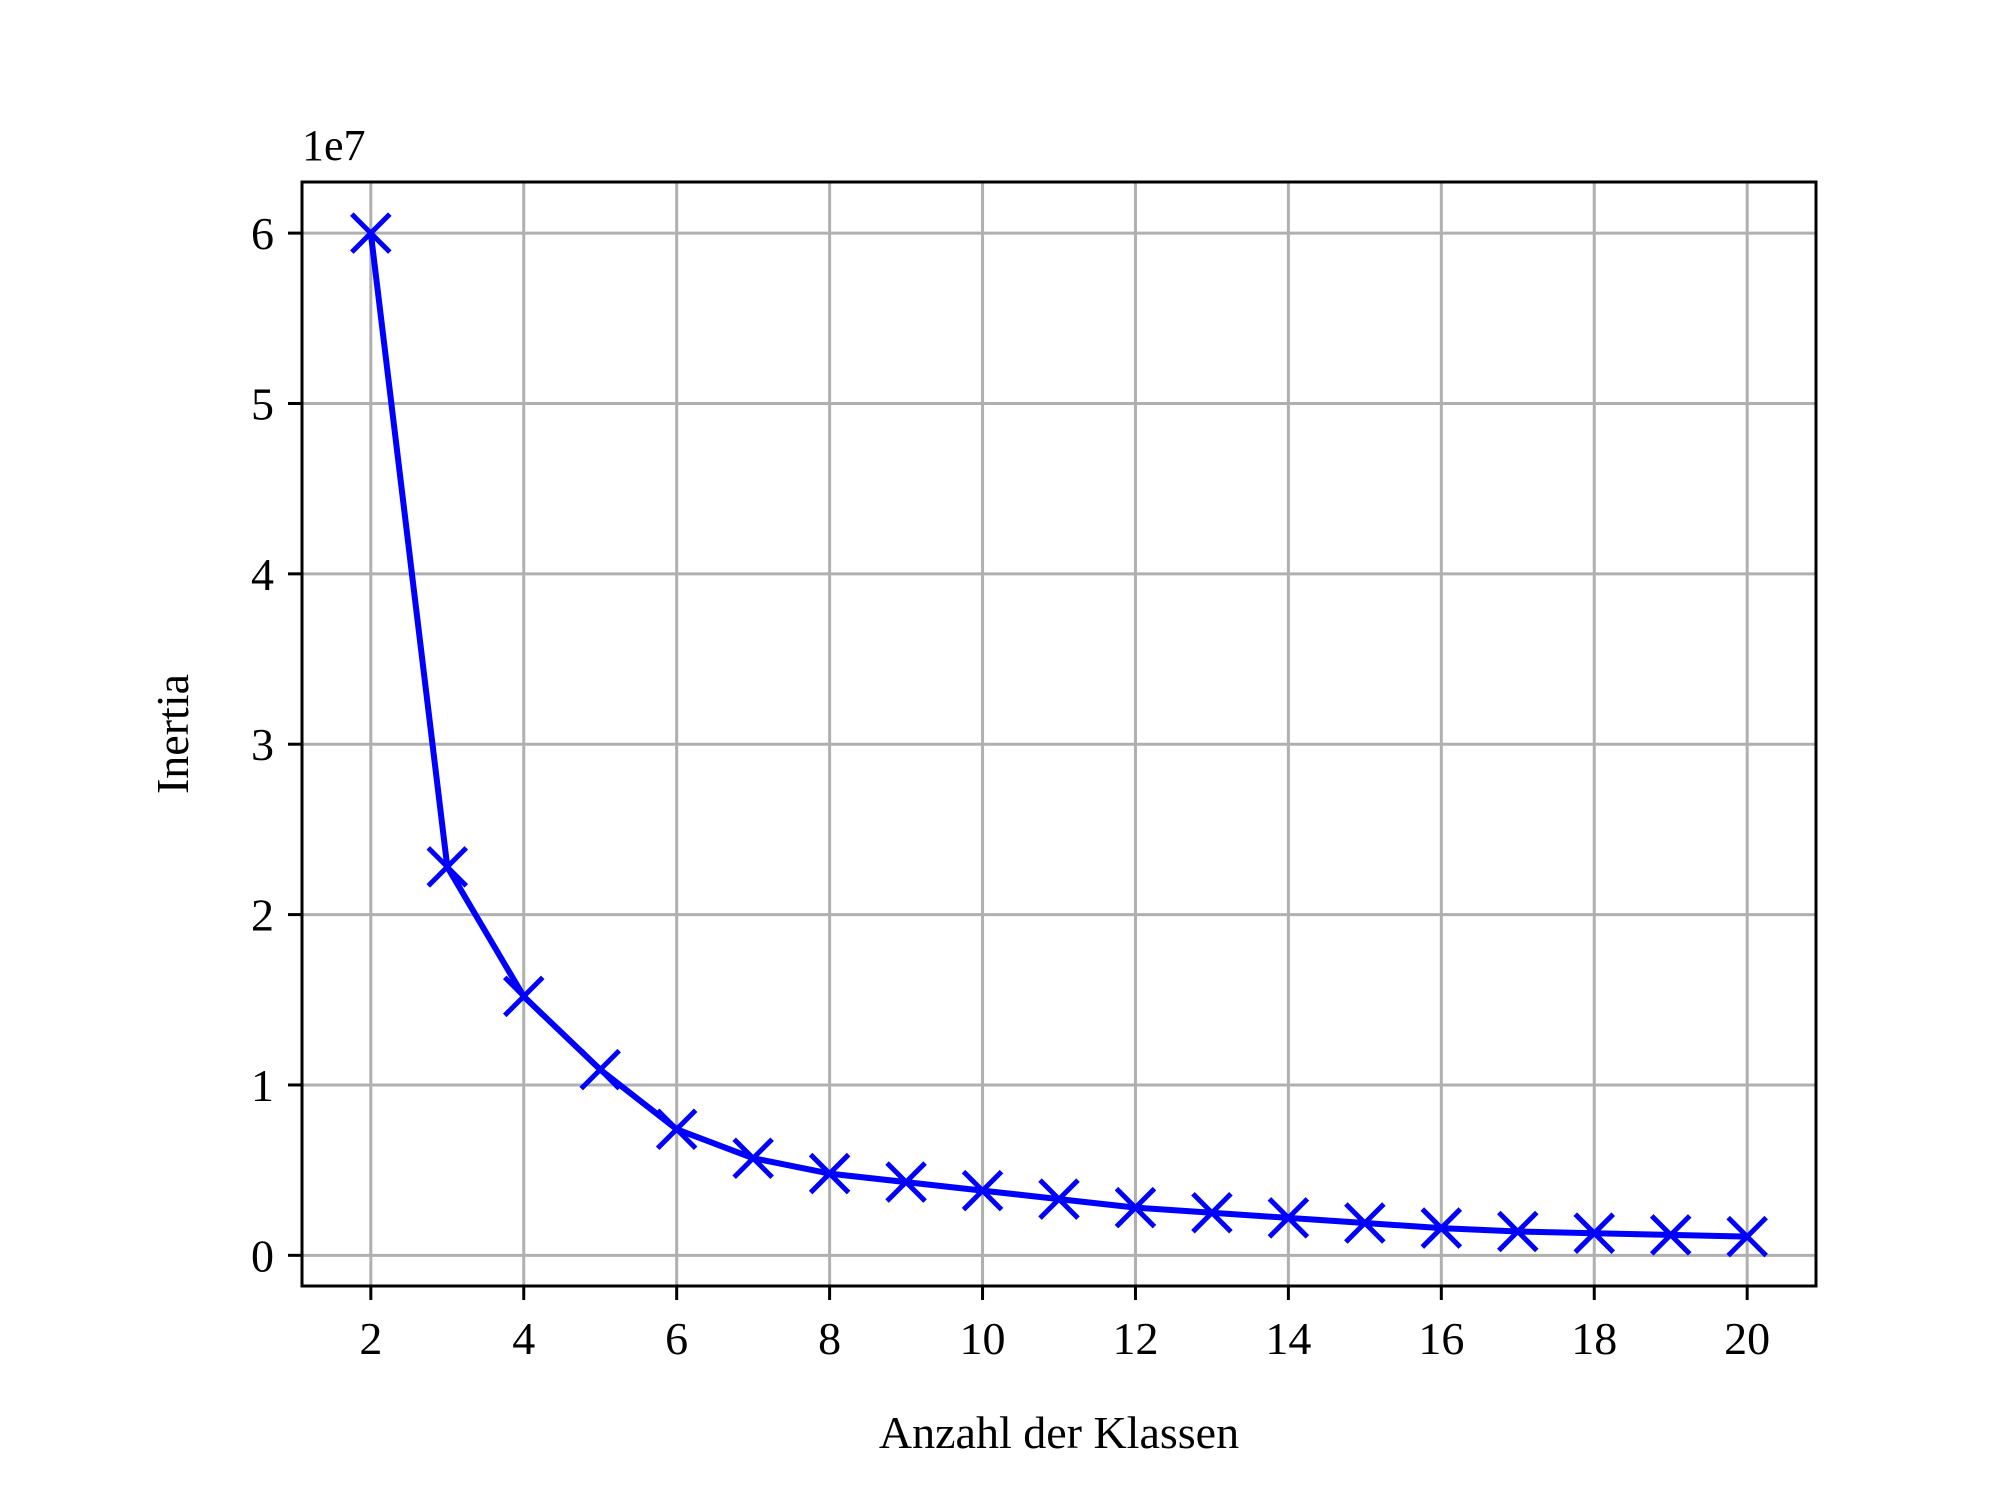 Image resolution: width=2000 pixels, height=1500 pixels. I want to click on x-axis-label: Anzahl der Klassen, so click(1059, 1432).